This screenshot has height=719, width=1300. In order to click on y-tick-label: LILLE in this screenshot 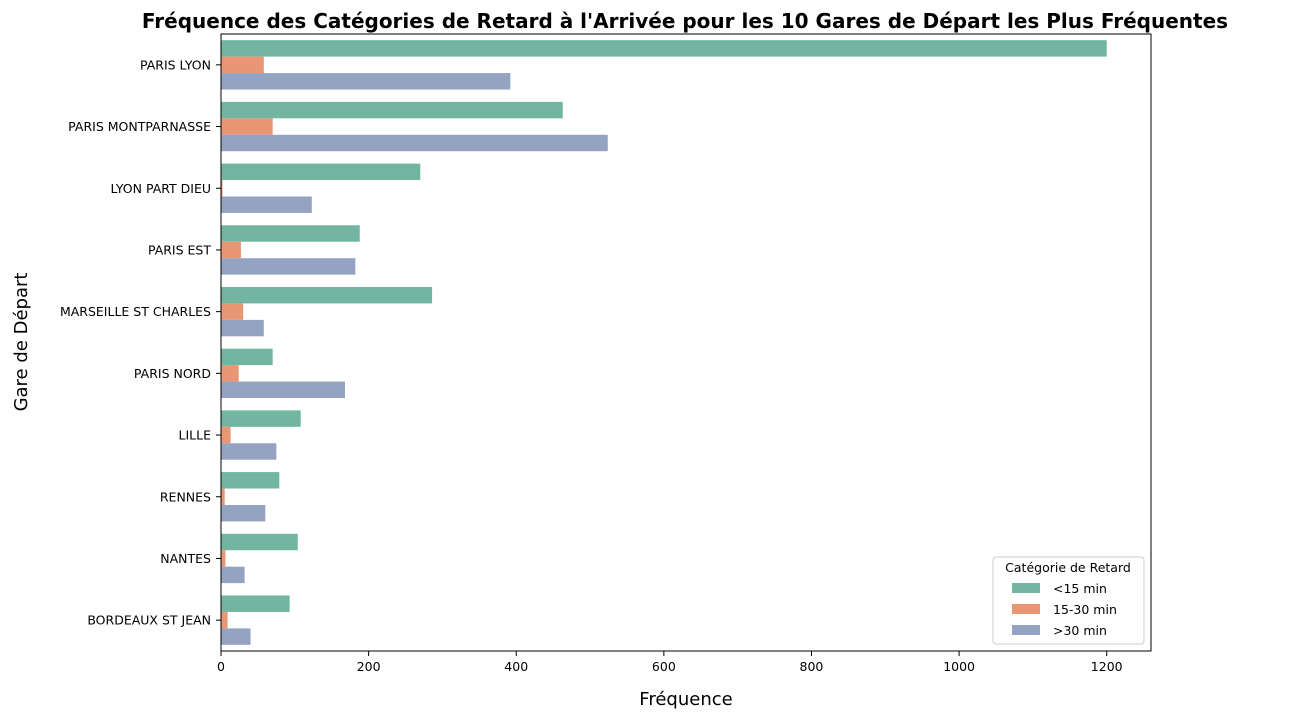, I will do `click(195, 435)`.